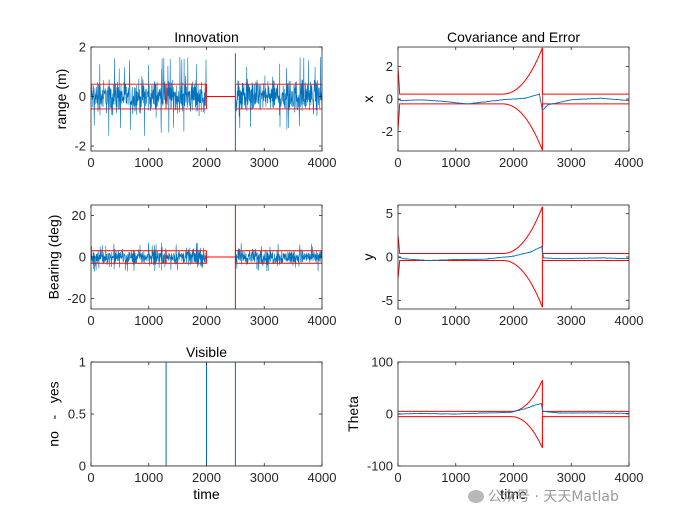 This screenshot has height=525, width=700. Describe the element at coordinates (368, 257) in the screenshot. I see `y-axis-label: y` at that location.